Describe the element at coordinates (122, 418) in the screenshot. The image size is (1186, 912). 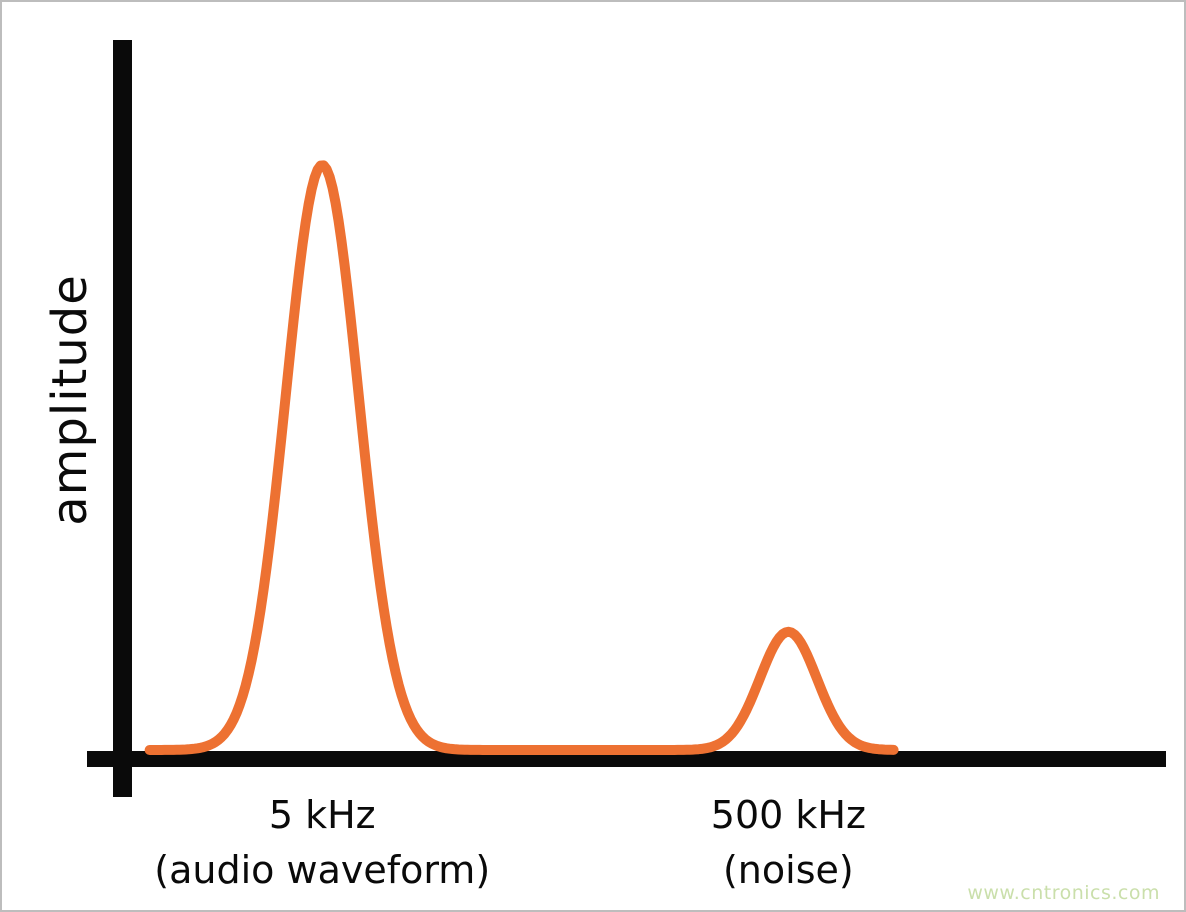
I see `y-axis` at that location.